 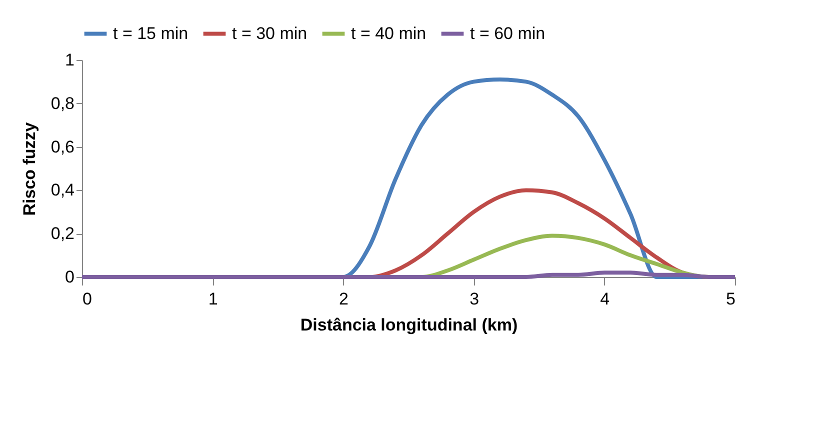 I want to click on y-tick-label: 1, so click(x=69, y=60).